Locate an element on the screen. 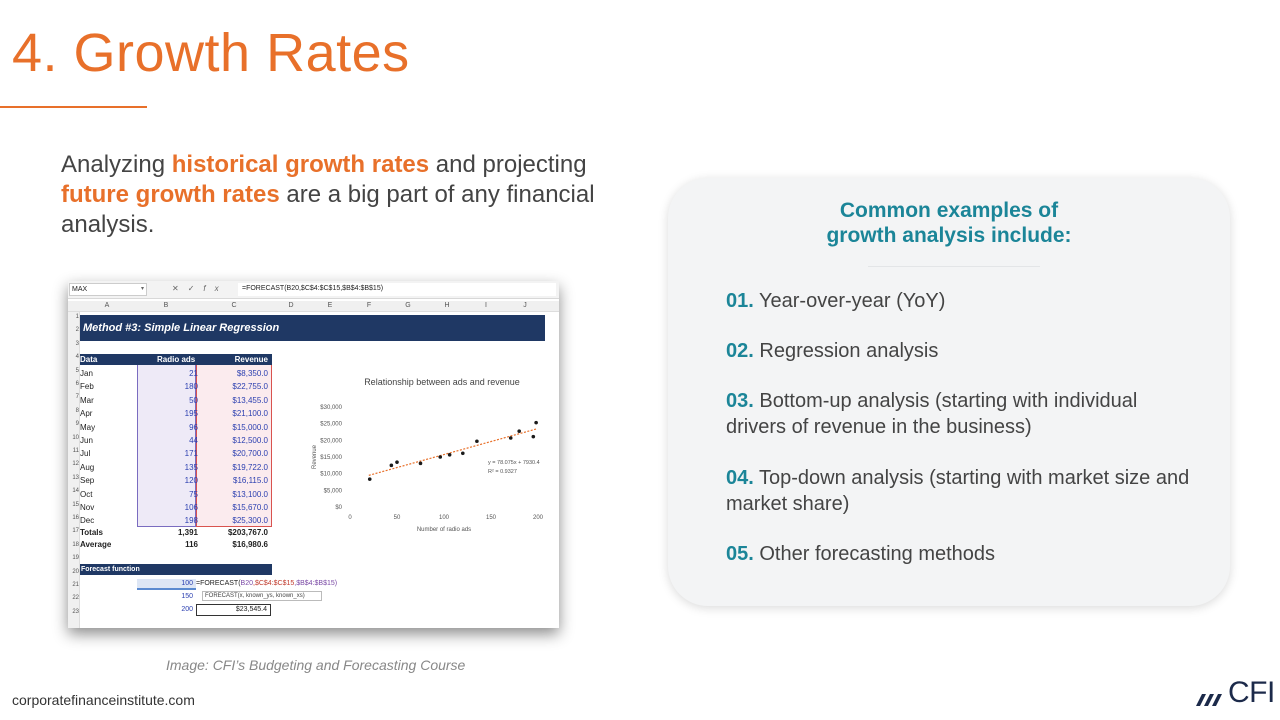  title-underline is located at coordinates (73, 107).